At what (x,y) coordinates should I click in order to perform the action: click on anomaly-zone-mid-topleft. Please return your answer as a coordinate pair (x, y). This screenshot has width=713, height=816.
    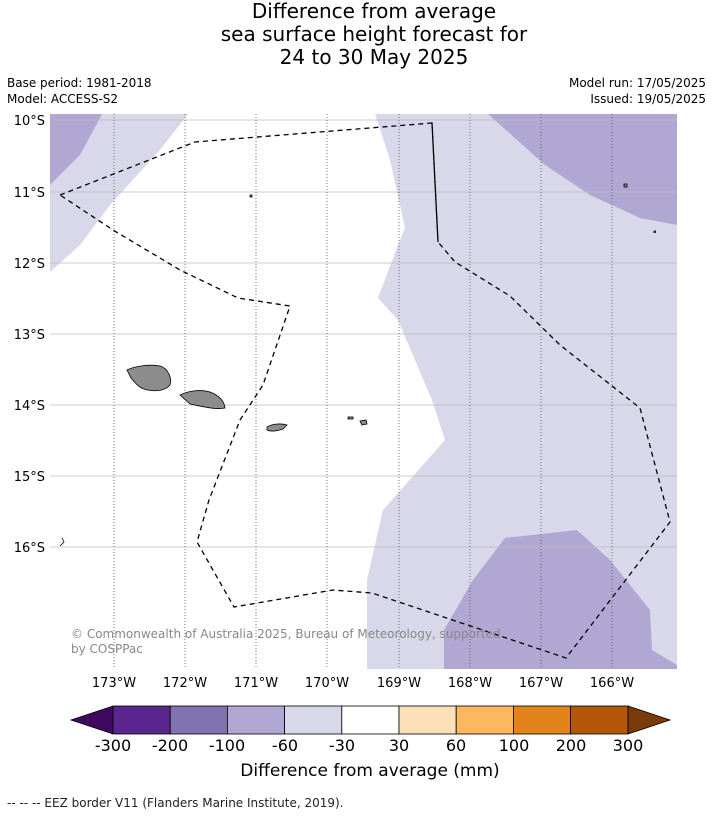
    Looking at the image, I should click on (76, 149).